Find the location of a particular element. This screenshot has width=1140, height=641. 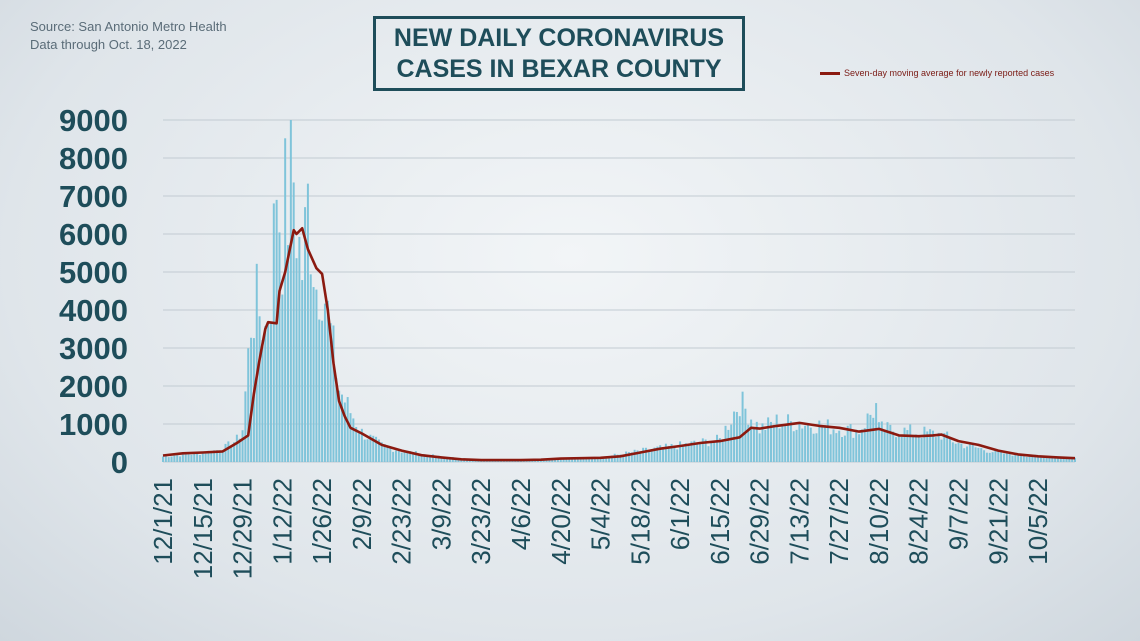

x-tick-label: 6/15/22 is located at coordinates (720, 521).